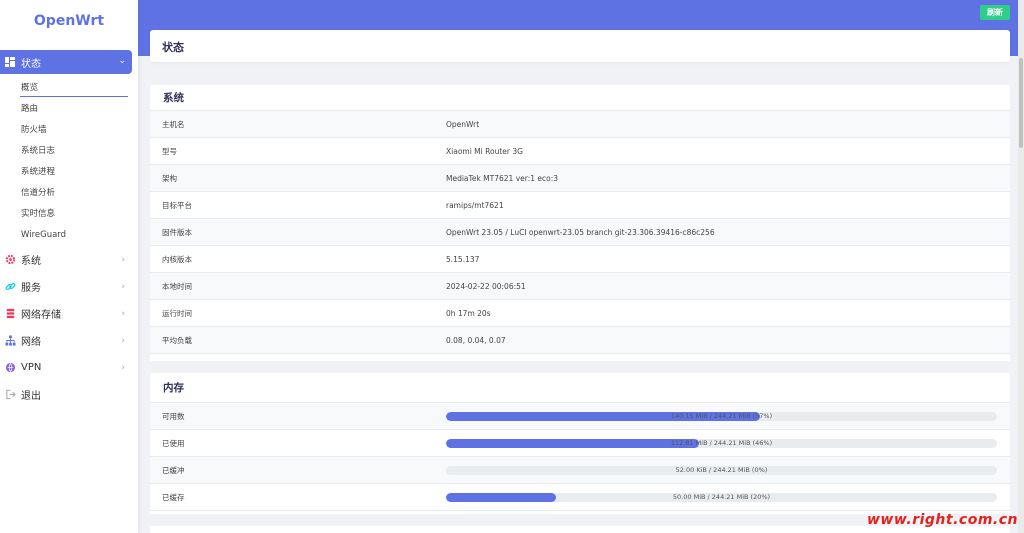 Image resolution: width=1024 pixels, height=533 pixels. What do you see at coordinates (486, 286) in the screenshot?
I see `row-value: 2024-02-22 00:06:51` at bounding box center [486, 286].